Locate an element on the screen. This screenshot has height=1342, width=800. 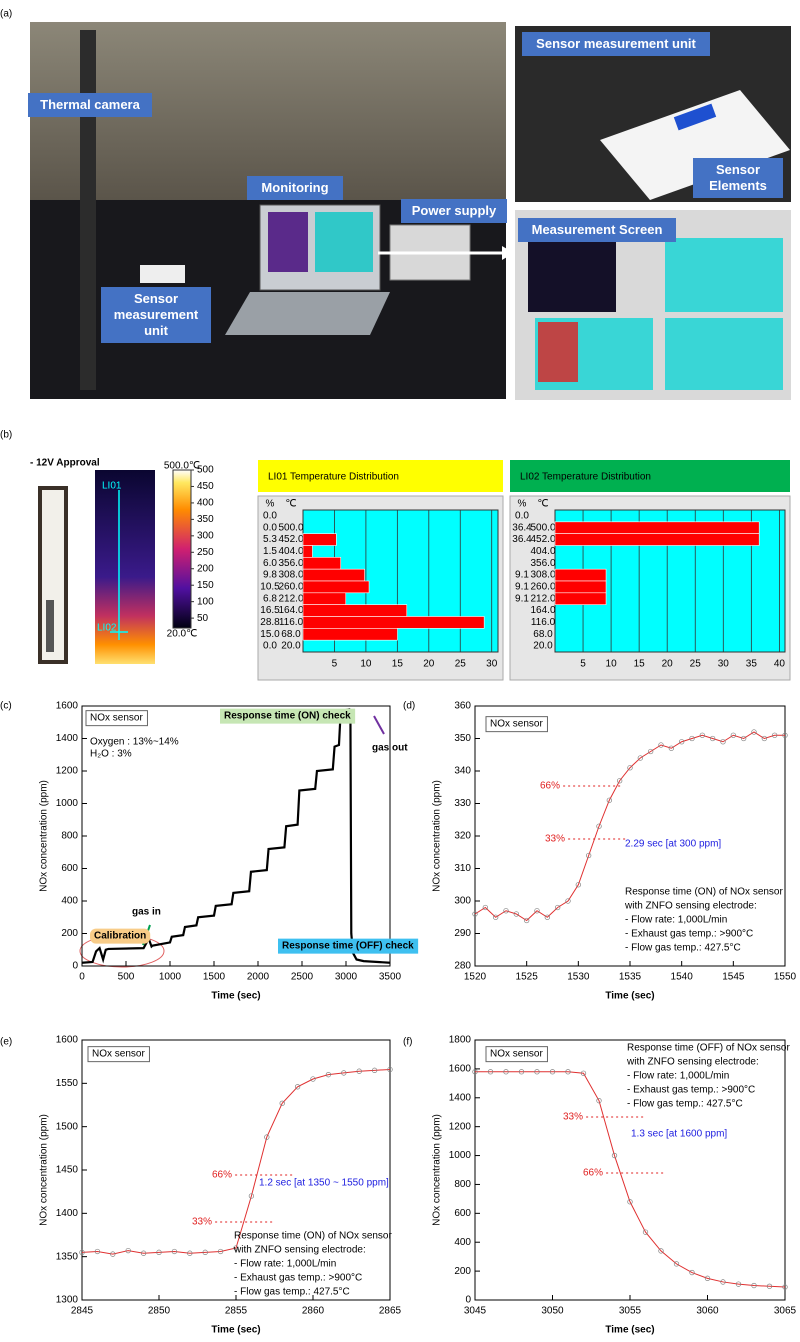
y-tick-label: 1350 is located at coordinates (67, 1256).